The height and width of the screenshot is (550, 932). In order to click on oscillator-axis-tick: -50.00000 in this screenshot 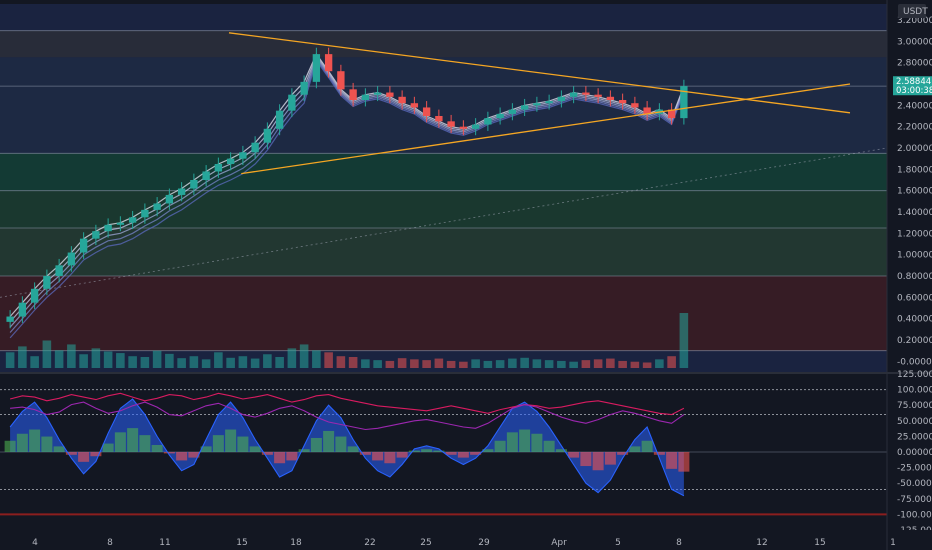, I will do `click(914, 484)`.